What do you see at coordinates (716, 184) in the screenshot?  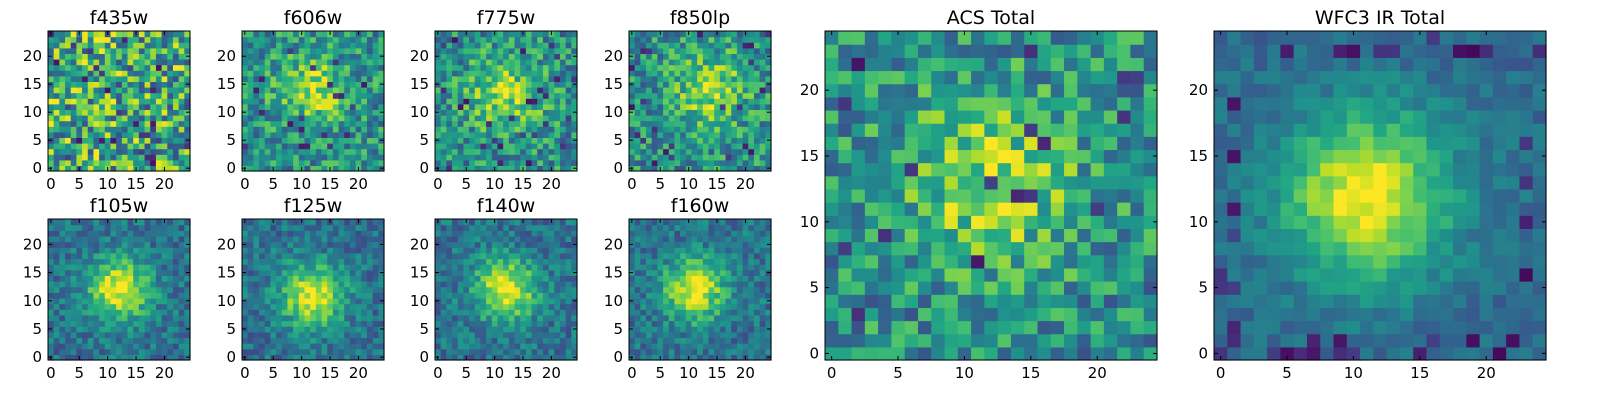 I see `x-tick-label: 15` at bounding box center [716, 184].